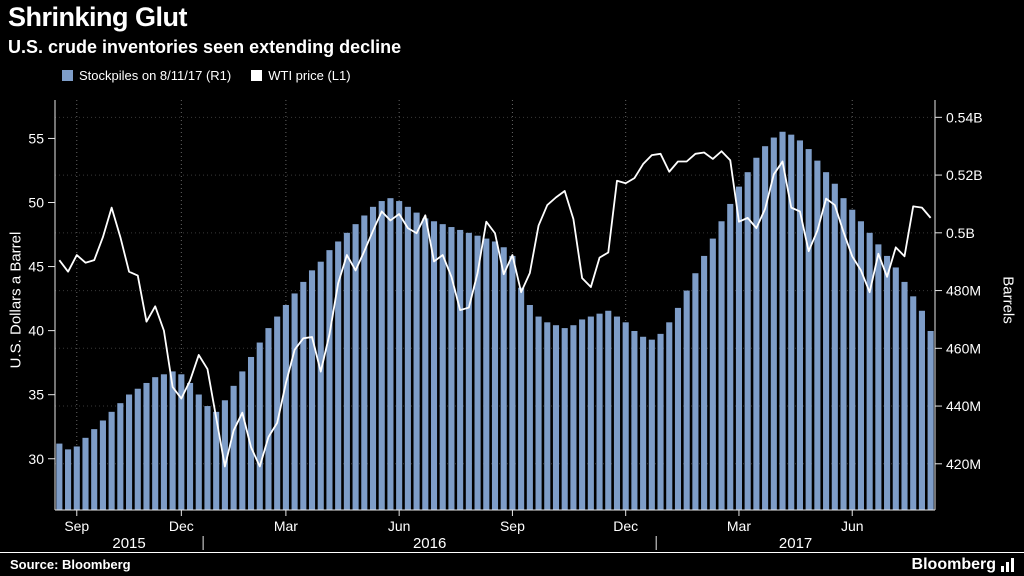 Image resolution: width=1024 pixels, height=576 pixels. What do you see at coordinates (953, 564) in the screenshot?
I see `bloomberg-wordmark: Bloomberg` at bounding box center [953, 564].